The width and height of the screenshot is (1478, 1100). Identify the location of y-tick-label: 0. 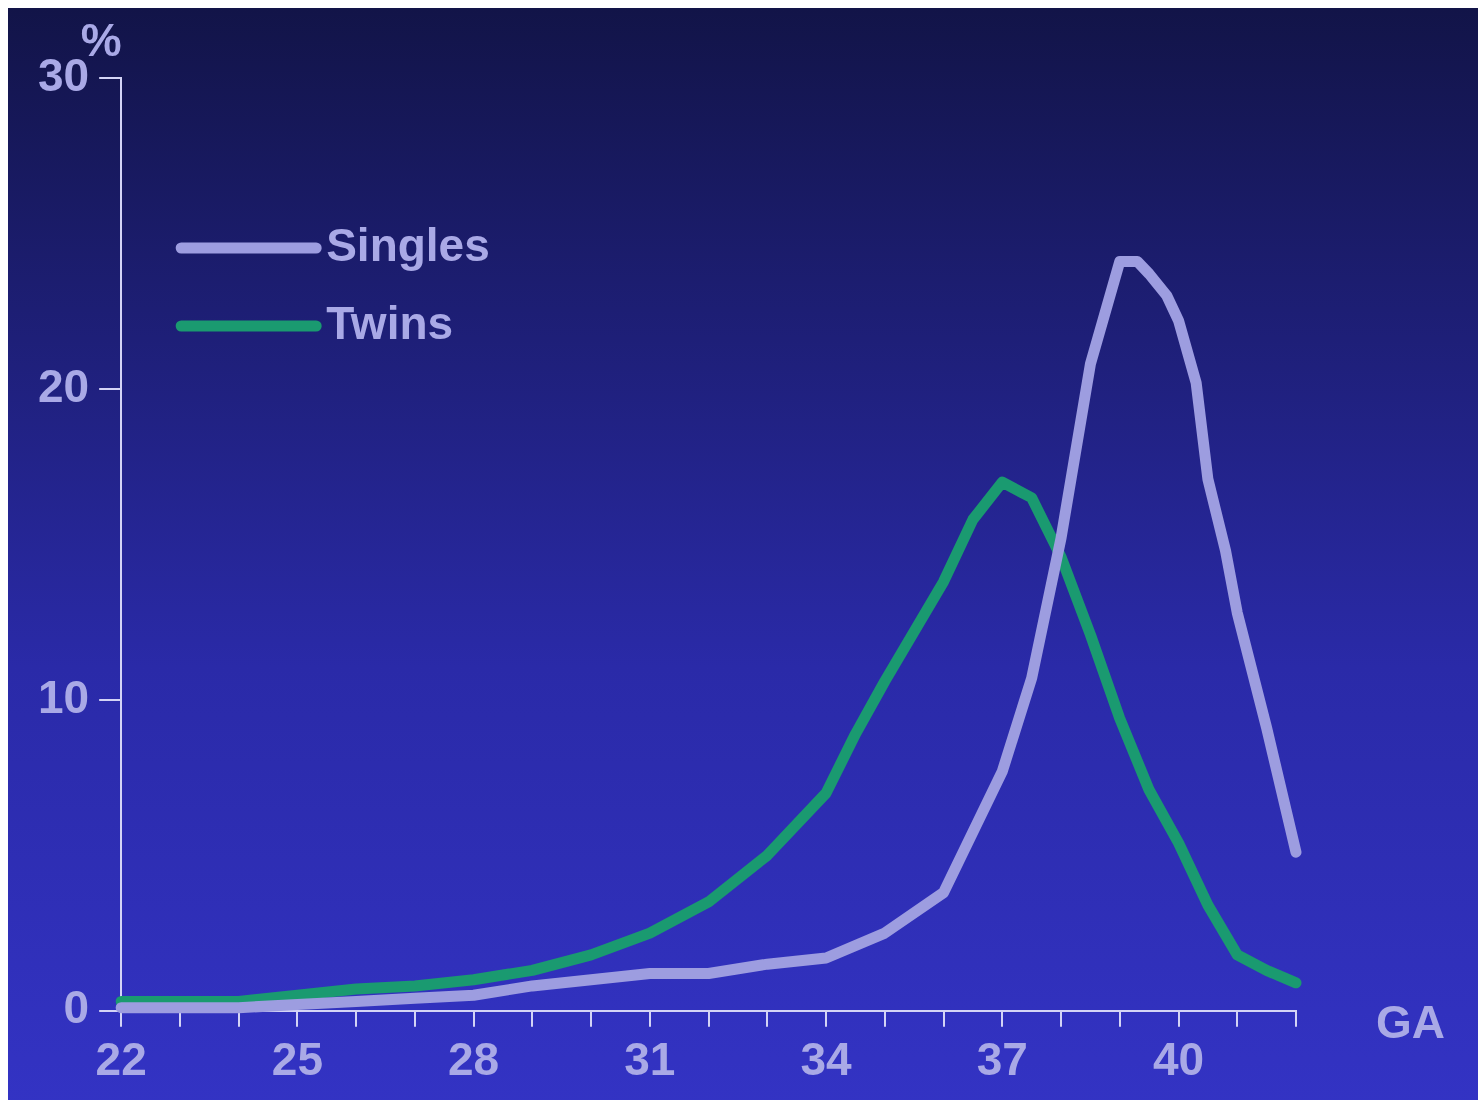
(76, 1007).